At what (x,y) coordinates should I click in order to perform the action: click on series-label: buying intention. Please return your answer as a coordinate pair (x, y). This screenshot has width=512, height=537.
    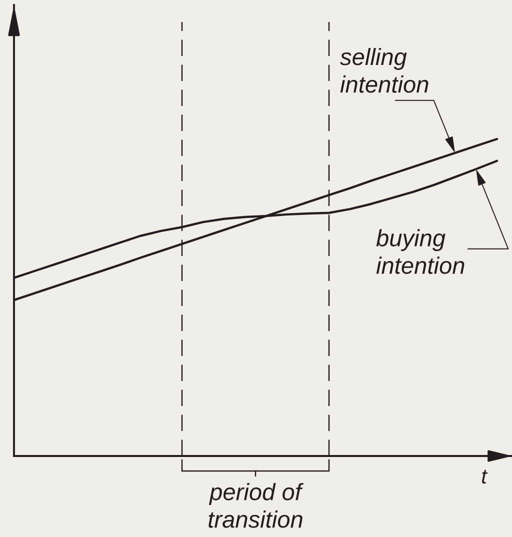
    Looking at the image, I should click on (420, 251).